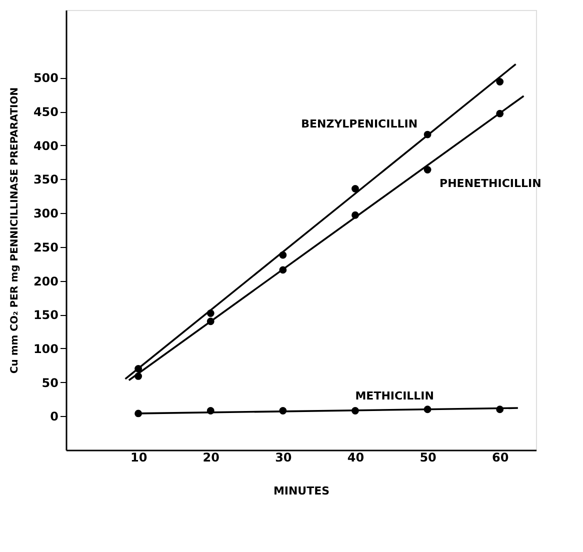 This screenshot has width=583, height=552. Describe the element at coordinates (45, 78) in the screenshot. I see `y-tick-label: 500` at that location.